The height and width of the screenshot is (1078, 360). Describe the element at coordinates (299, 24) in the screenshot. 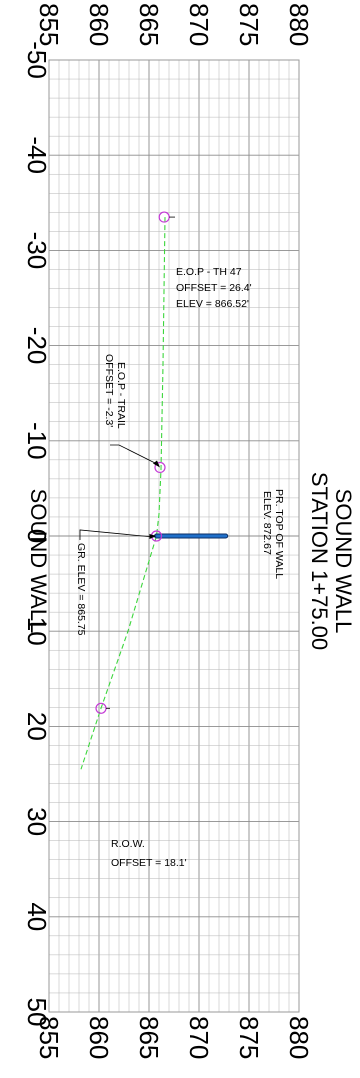

I see `y-tick-label-top: 880` at that location.